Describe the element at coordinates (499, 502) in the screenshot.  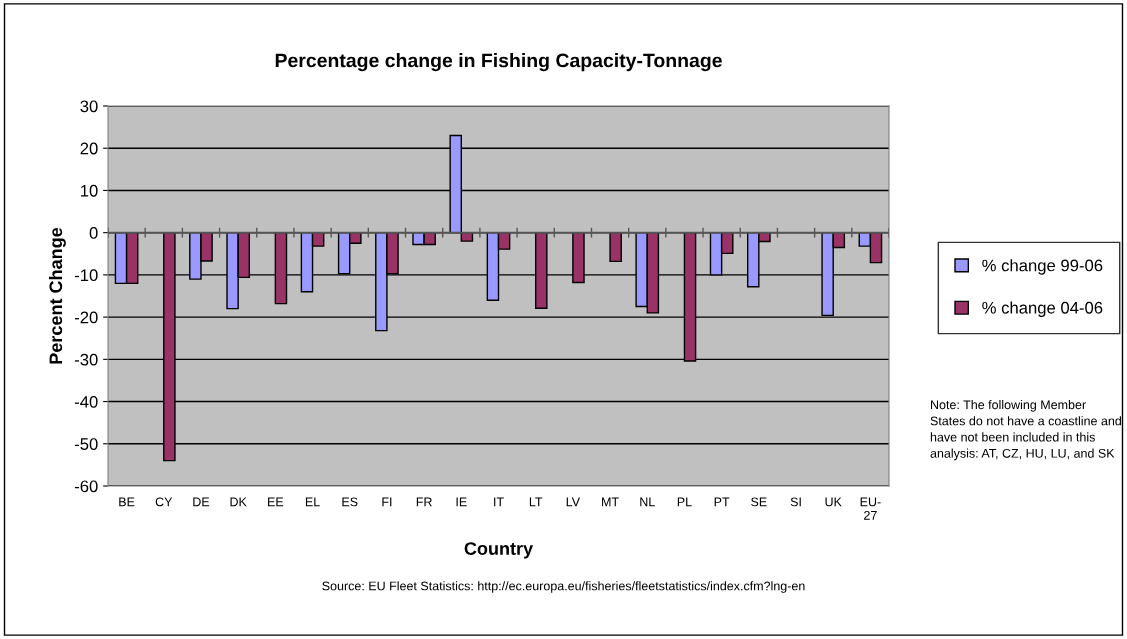
I see `x-tick-label: IT` at that location.